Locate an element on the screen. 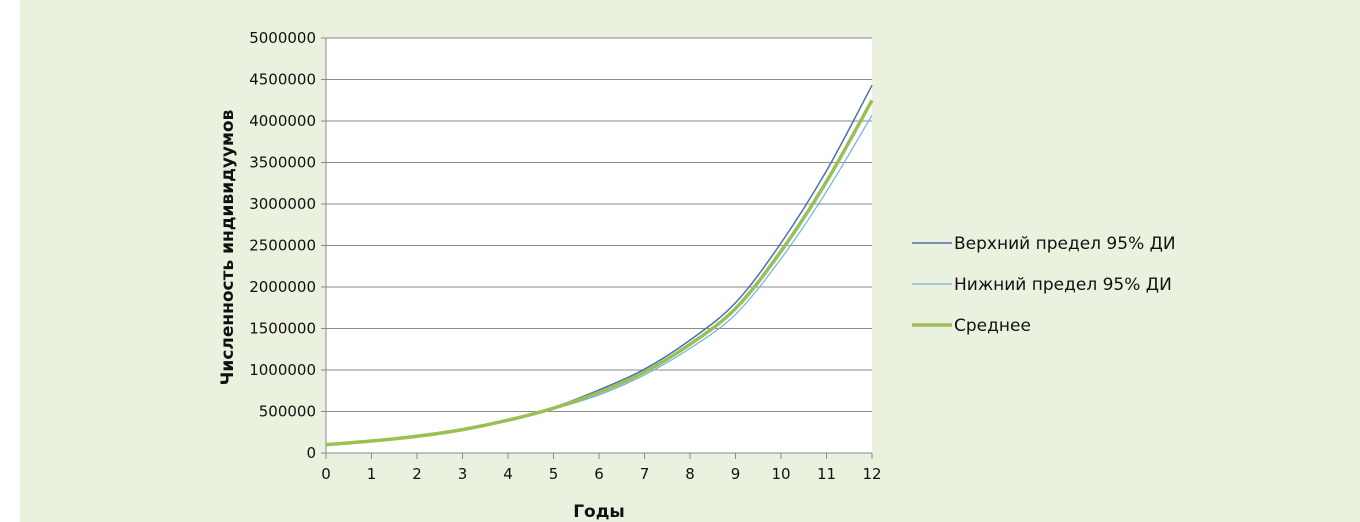  x-tick-label: 4 is located at coordinates (508, 474).